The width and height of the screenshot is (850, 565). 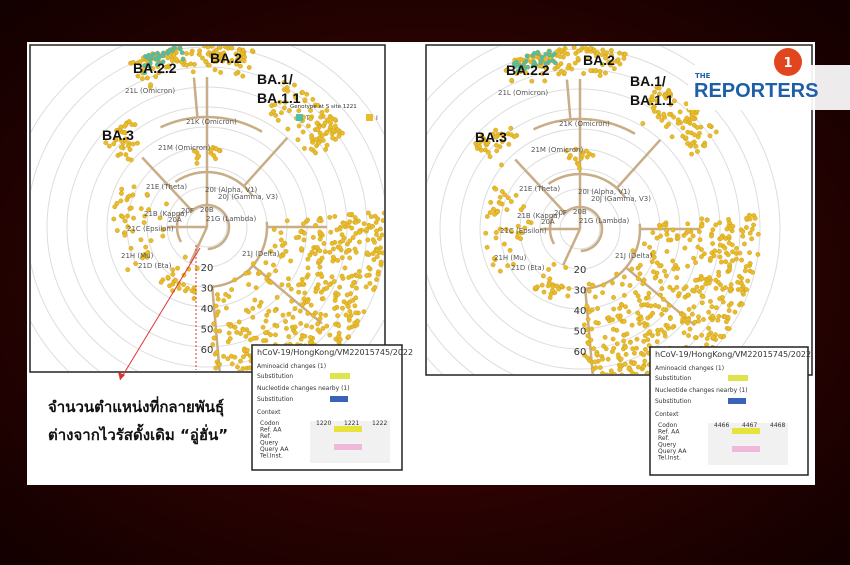 I want to click on lineage-label: BA.2.2, so click(x=528, y=70).